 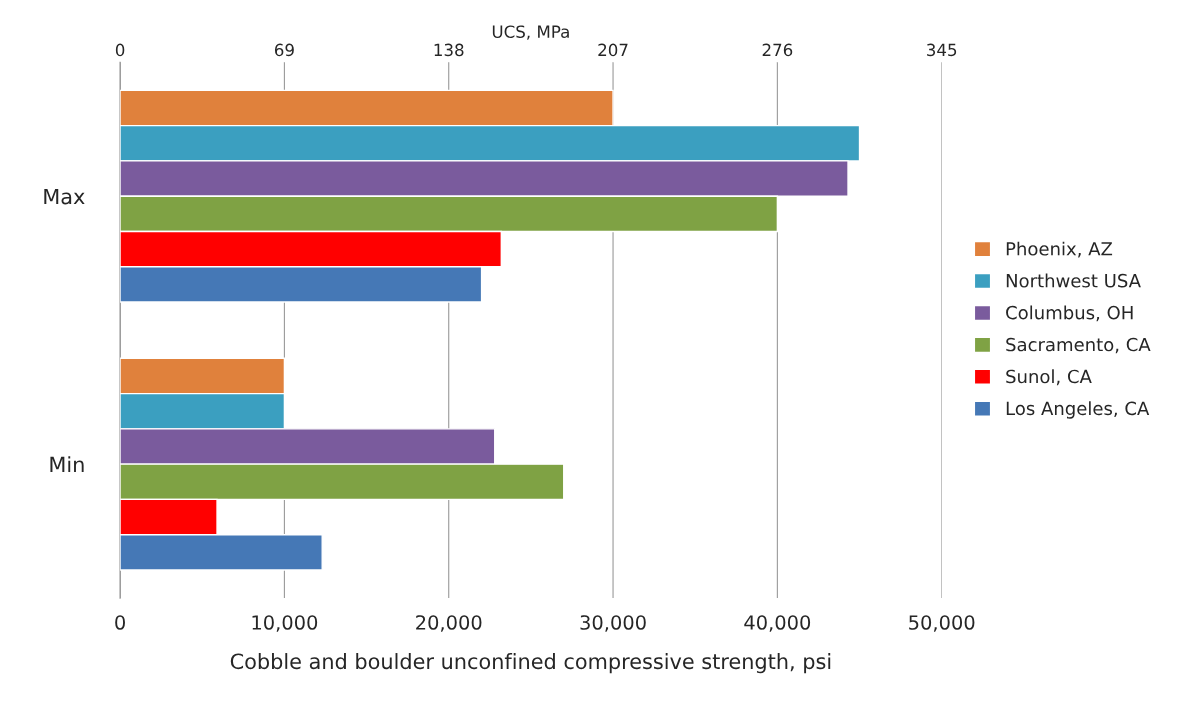 I want to click on x-axis-title: Cobble and boulder unconfined compressive strength, psi, so click(x=530, y=663).